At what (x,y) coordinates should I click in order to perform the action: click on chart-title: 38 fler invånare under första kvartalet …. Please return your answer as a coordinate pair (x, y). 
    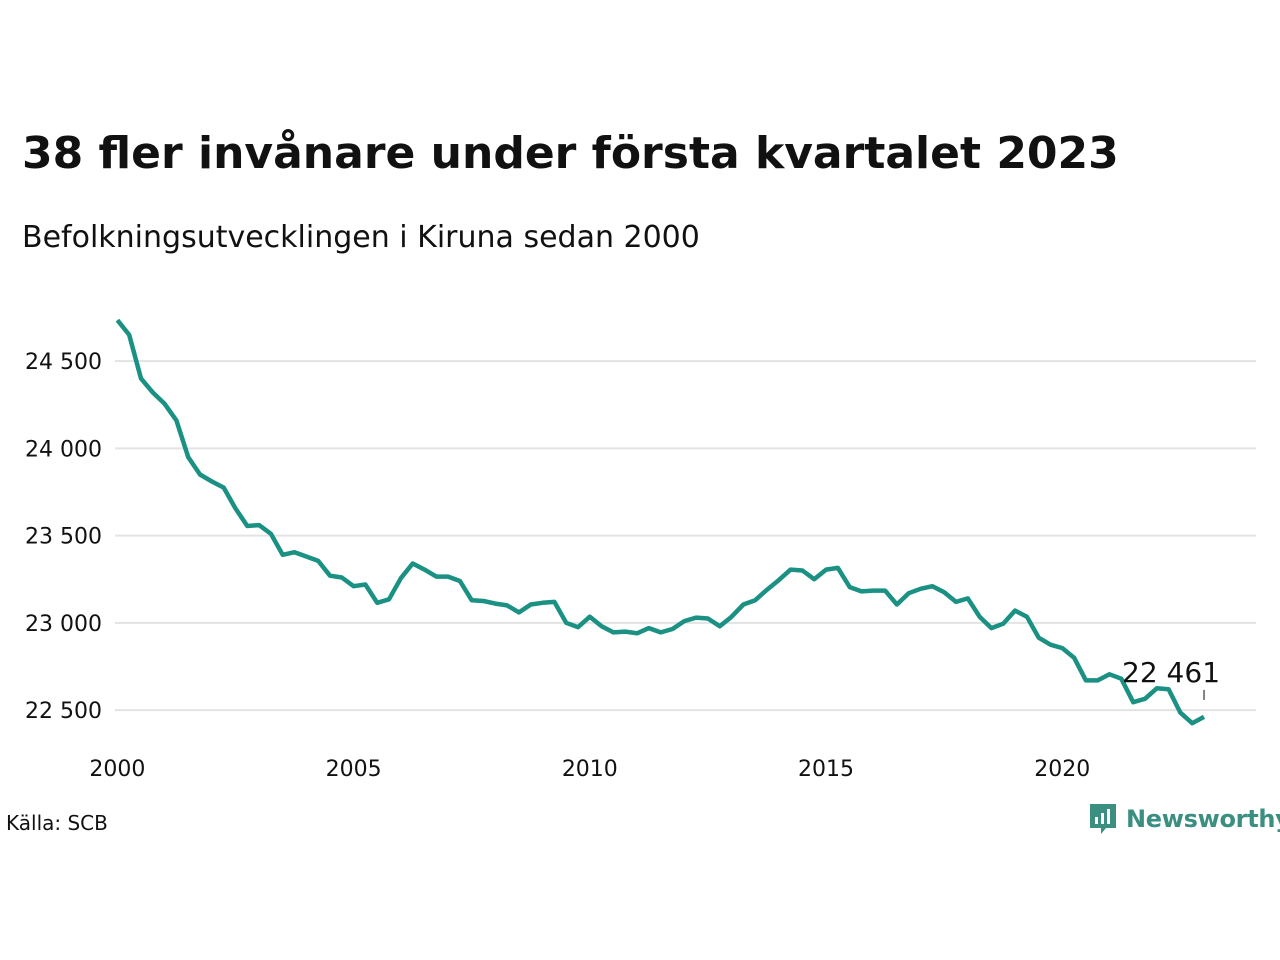
    Looking at the image, I should click on (570, 153).